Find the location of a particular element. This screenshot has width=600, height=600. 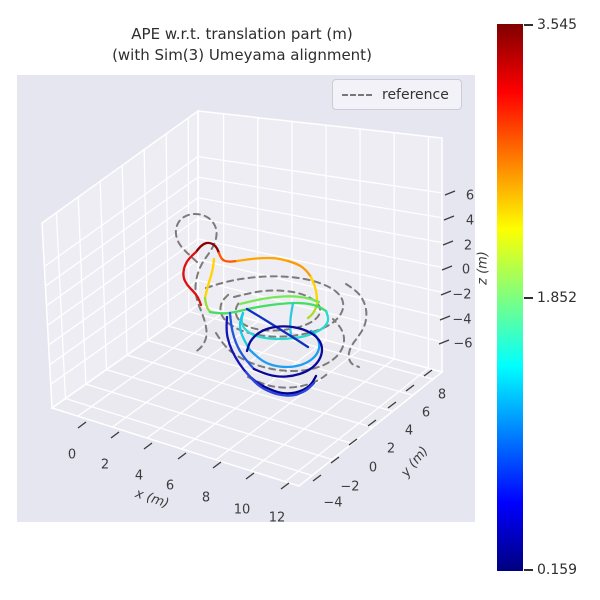

y-tick-label: 0 is located at coordinates (373, 468).